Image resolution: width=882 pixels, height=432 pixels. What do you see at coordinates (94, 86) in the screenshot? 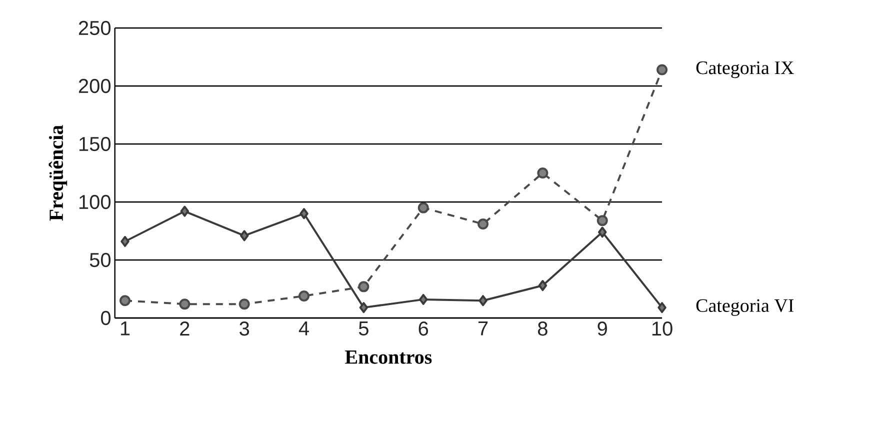
I see `y-tick-label: 200` at bounding box center [94, 86].